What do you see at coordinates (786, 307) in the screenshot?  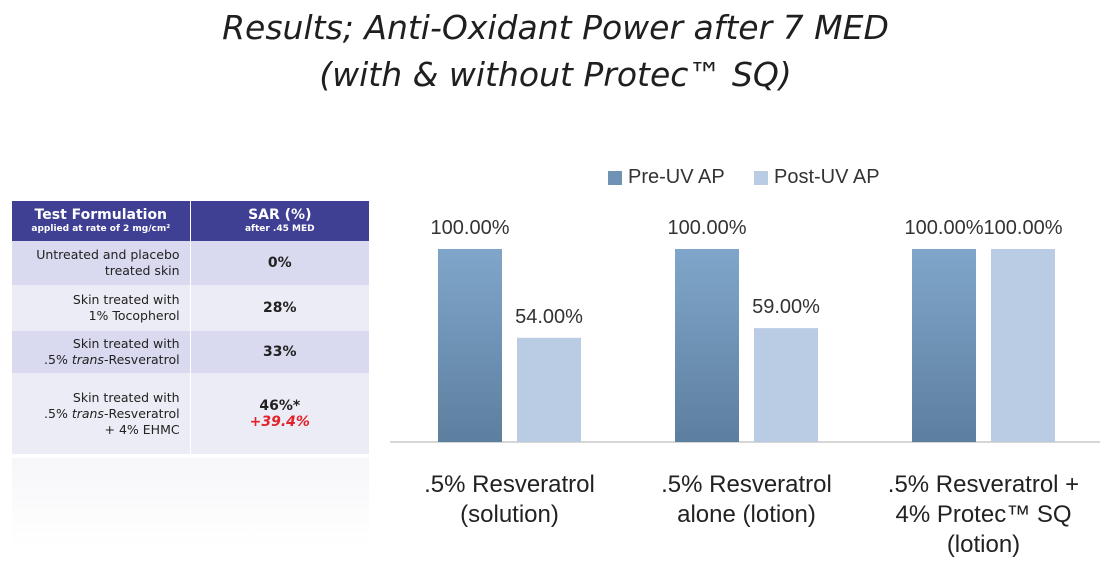 I see `data-label: 59.00%` at bounding box center [786, 307].